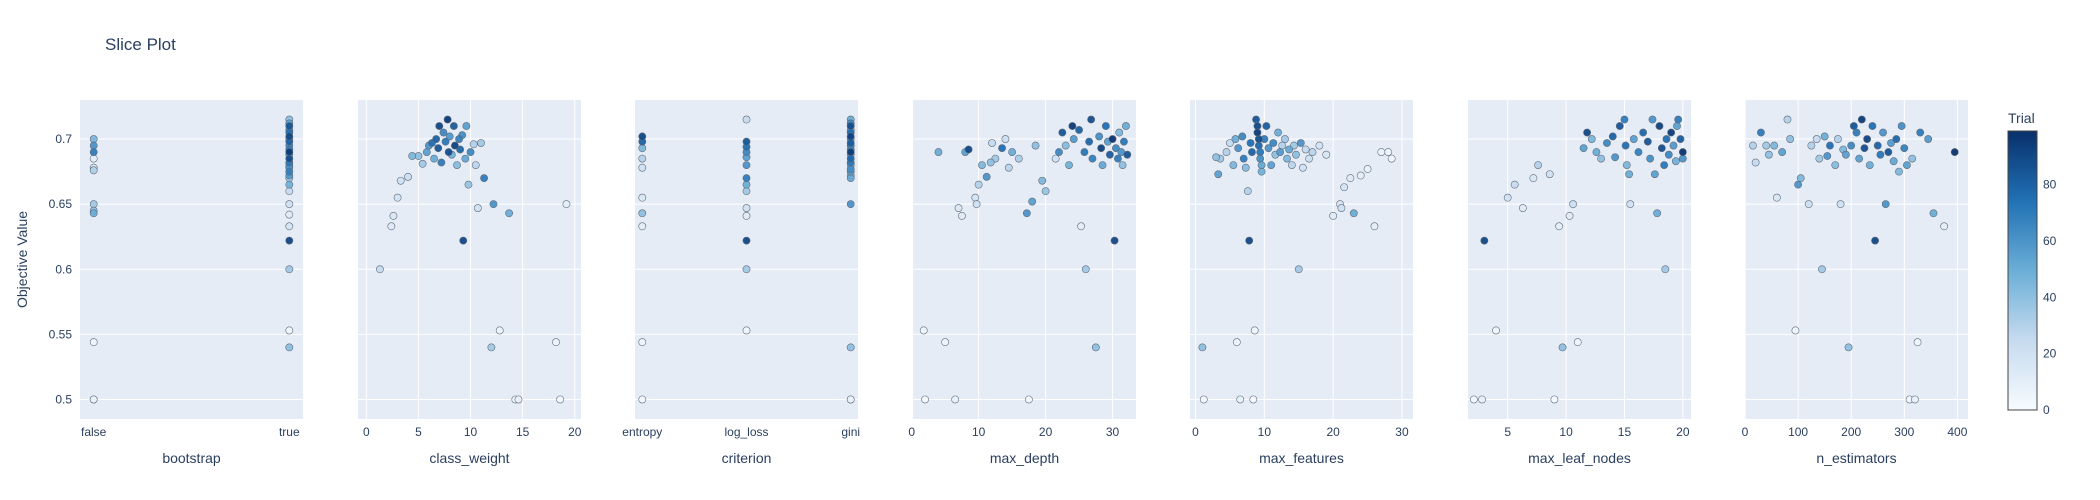  Describe the element at coordinates (1856, 458) in the screenshot. I see `x-axis-label: n_estimators` at that location.